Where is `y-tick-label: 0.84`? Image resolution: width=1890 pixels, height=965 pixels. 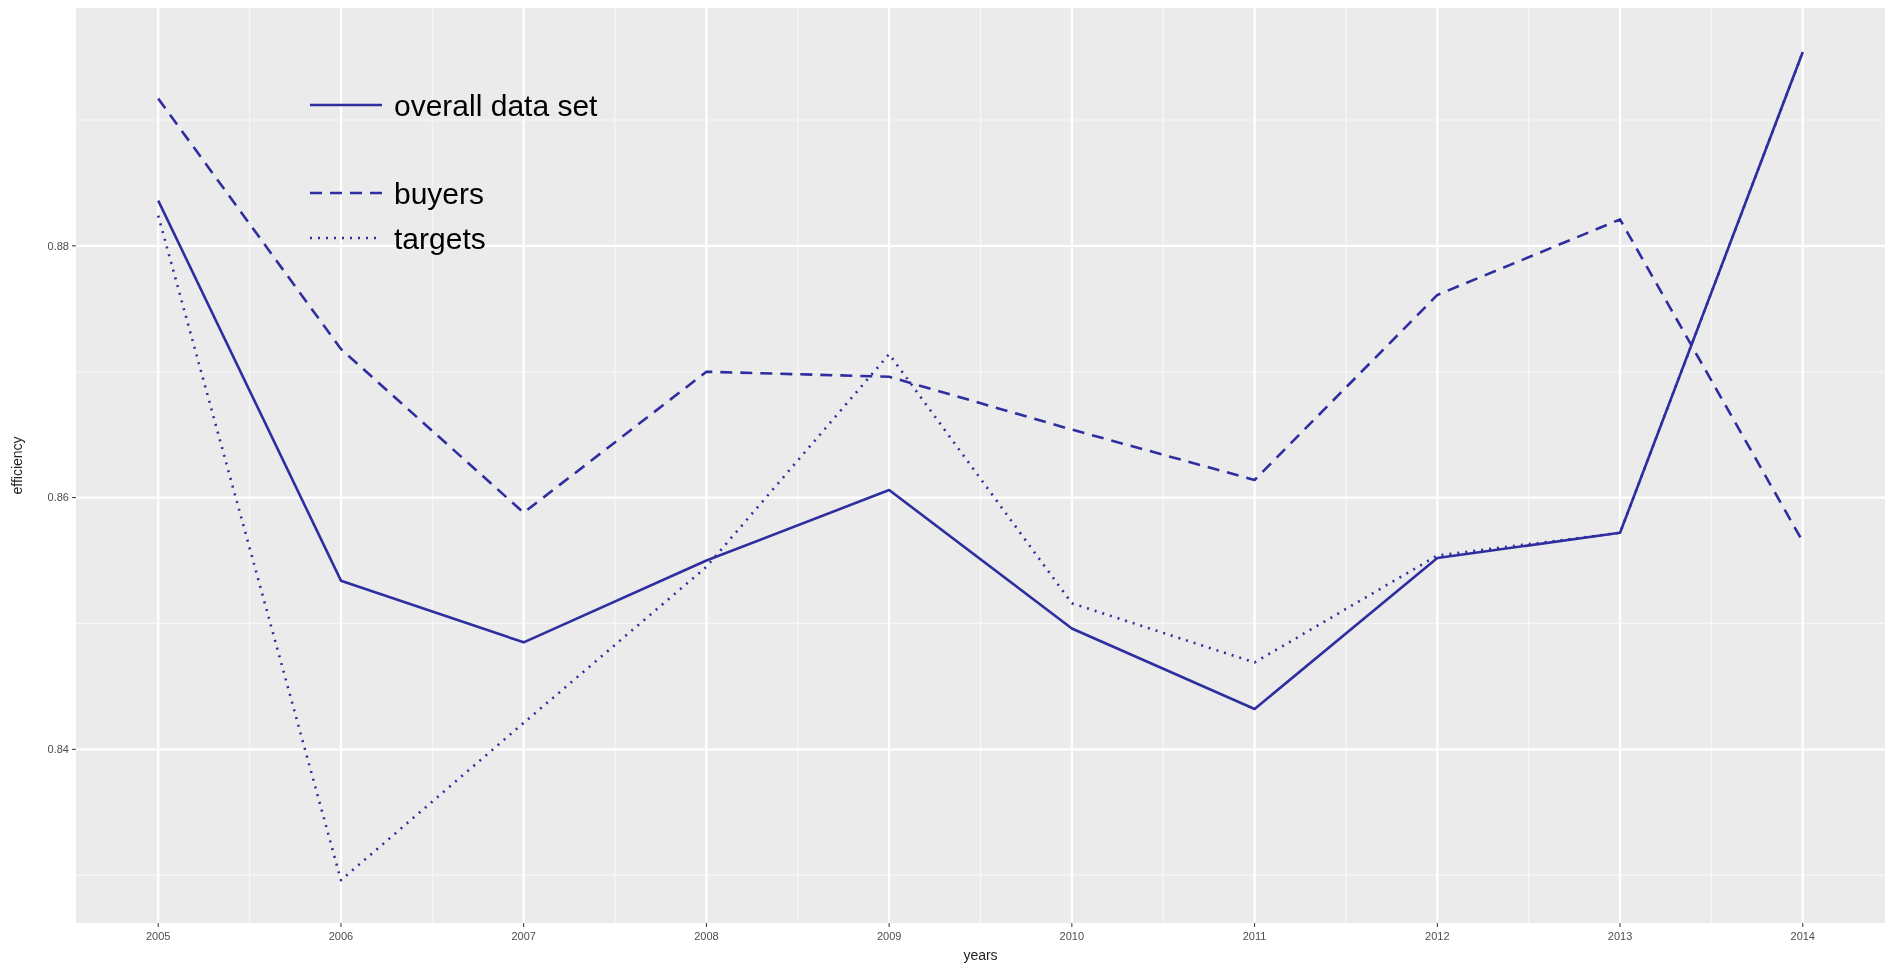
y-tick-label: 0.84 is located at coordinates (58, 749).